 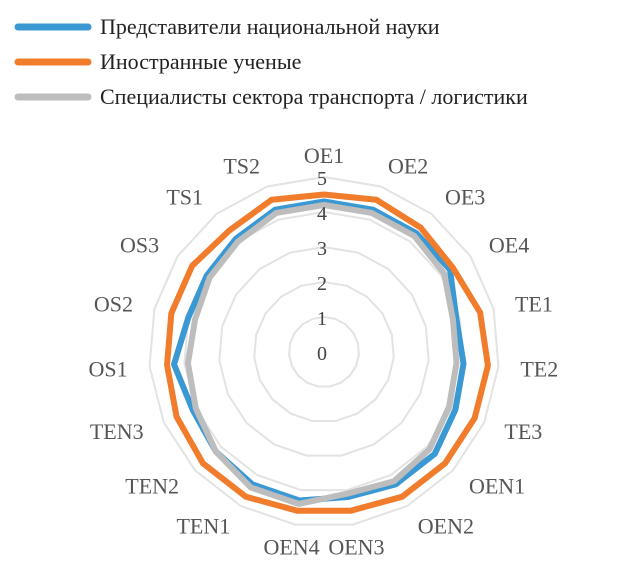 I want to click on category-label: TS2, so click(x=241, y=166).